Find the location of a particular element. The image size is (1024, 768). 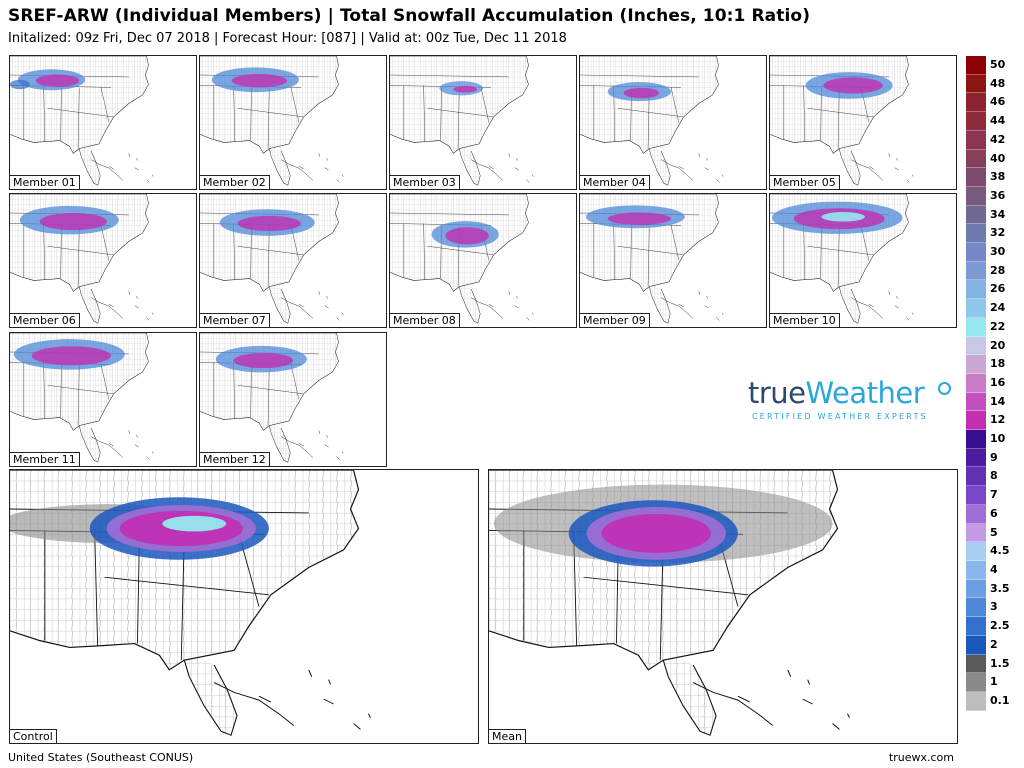

map-panel-member-06: Member 06 is located at coordinates (103, 260).